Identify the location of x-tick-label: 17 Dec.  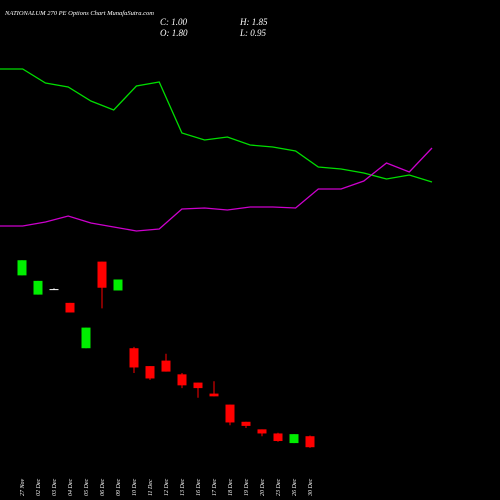
(215, 487).